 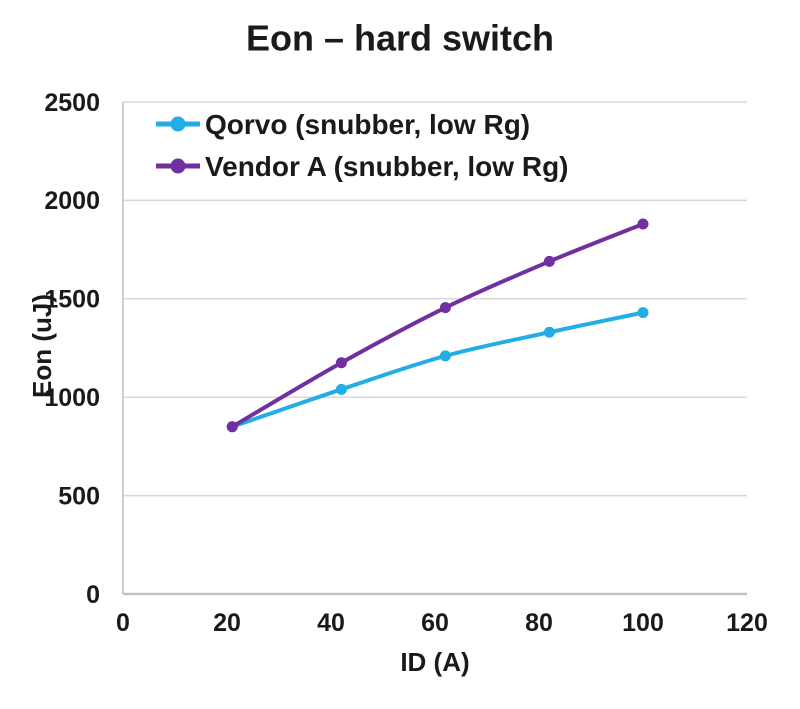 I want to click on y-tick-label: 0, so click(x=93, y=595).